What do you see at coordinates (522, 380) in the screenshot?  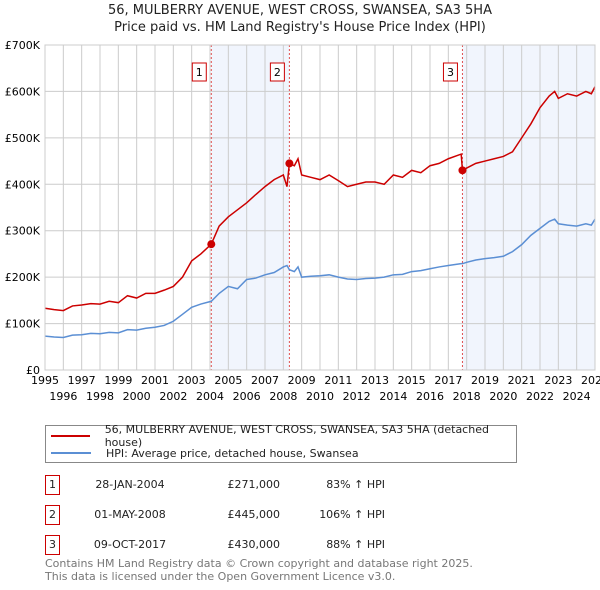 I see `x-tick-label: 2021` at bounding box center [522, 380].